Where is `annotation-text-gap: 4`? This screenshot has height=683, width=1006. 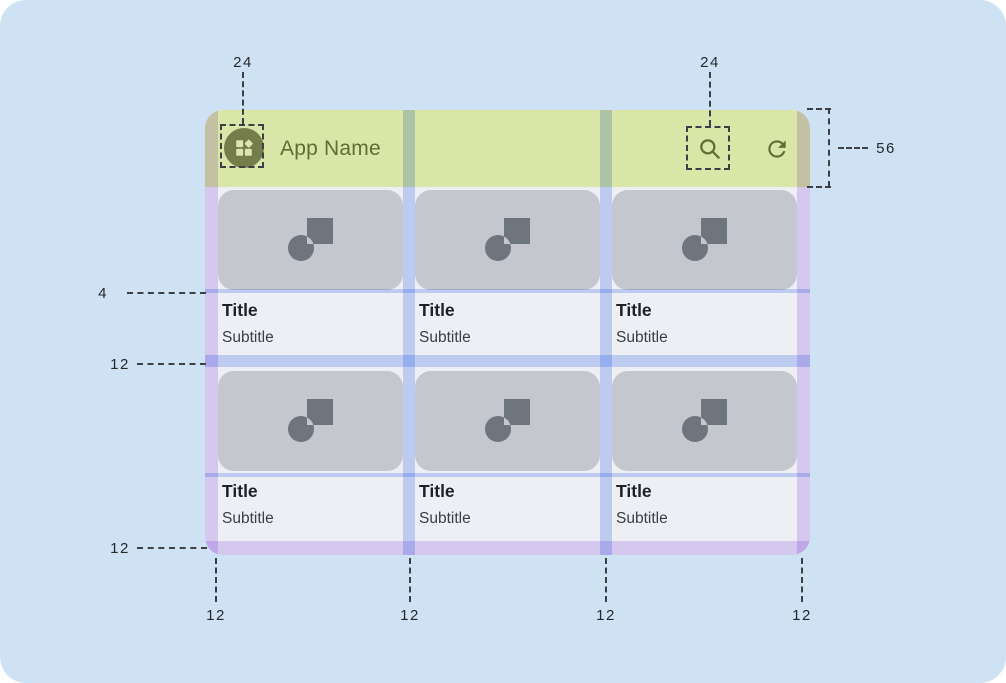
annotation-text-gap: 4 is located at coordinates (103, 293).